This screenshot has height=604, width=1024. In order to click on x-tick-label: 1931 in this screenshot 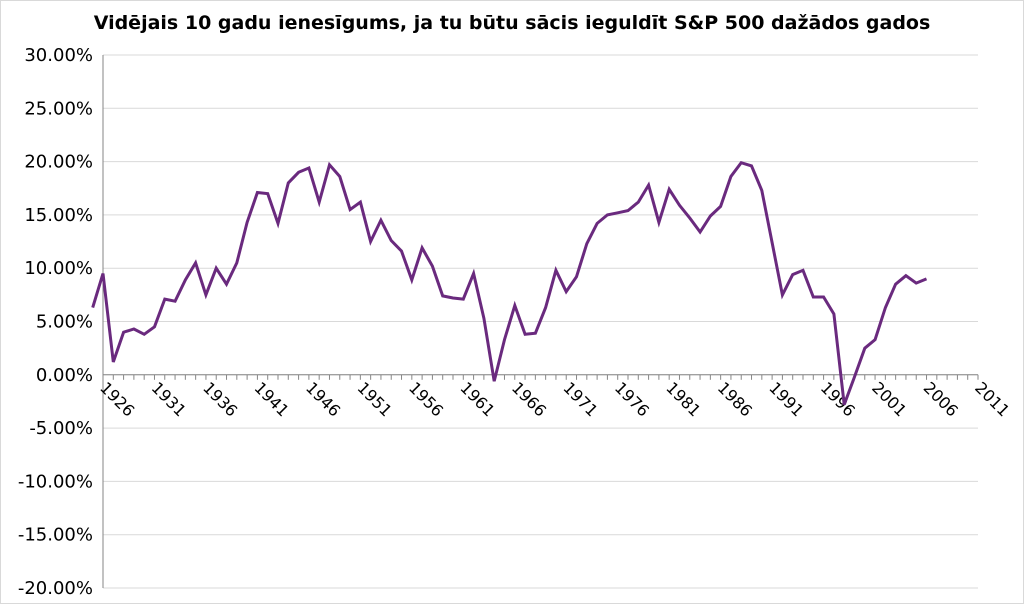, I will do `click(169, 399)`.